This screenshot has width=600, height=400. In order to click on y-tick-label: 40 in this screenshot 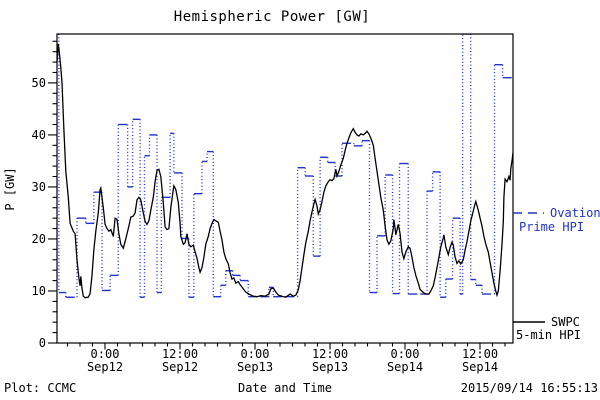, I will do `click(39, 135)`.